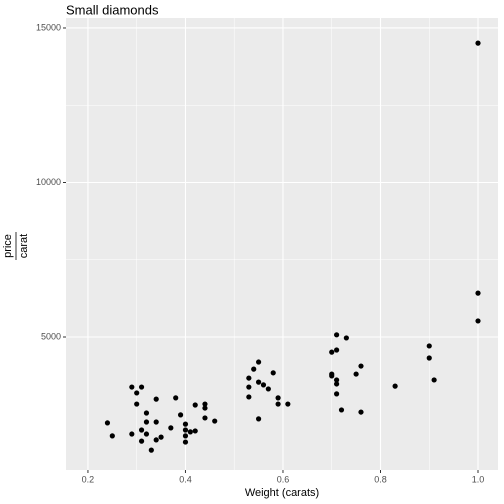  Describe the element at coordinates (478, 479) in the screenshot. I see `x-tick-label: 1.0` at that location.